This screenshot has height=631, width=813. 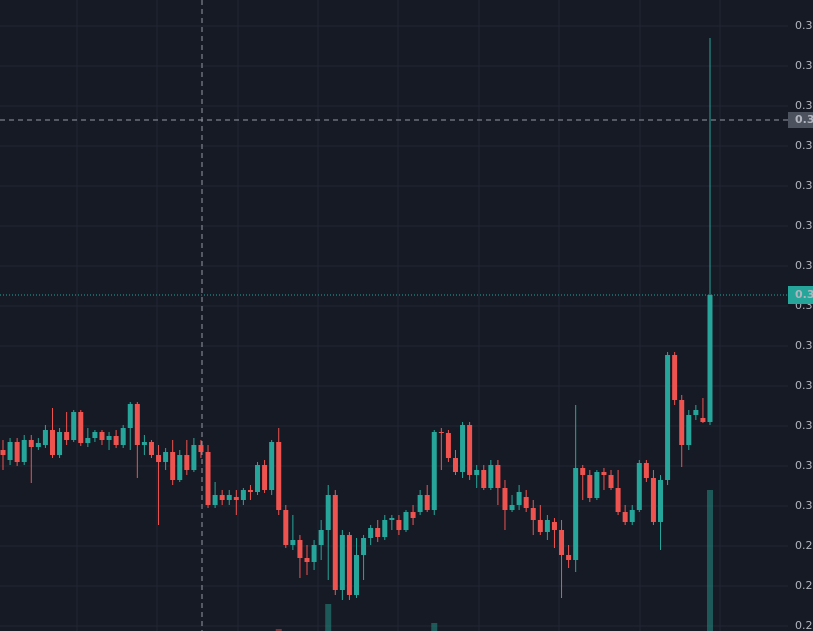 What do you see at coordinates (804, 119) in the screenshot?
I see `crosshair-label: 0.3` at bounding box center [804, 119].